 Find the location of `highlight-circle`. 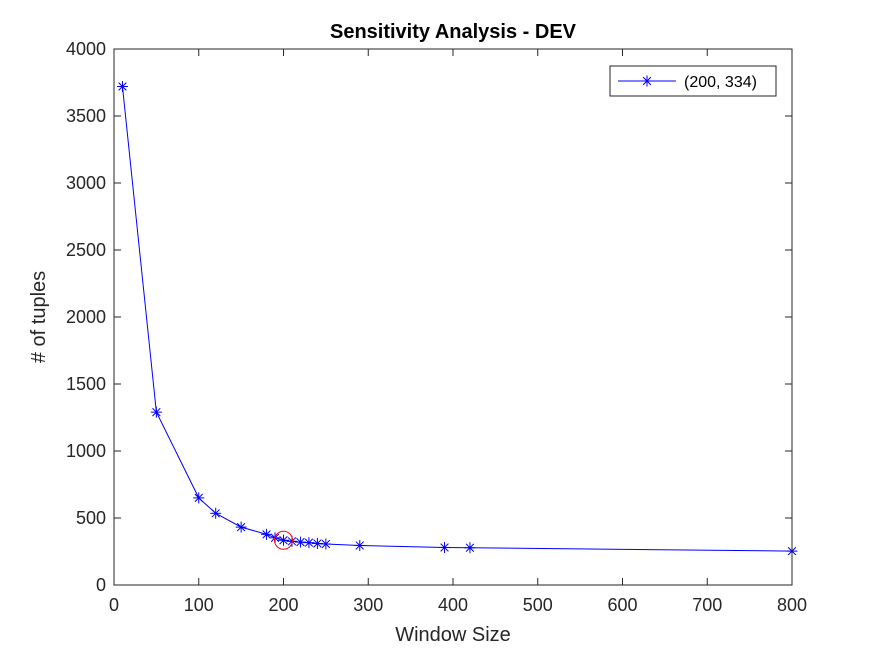

highlight-circle is located at coordinates (283, 540).